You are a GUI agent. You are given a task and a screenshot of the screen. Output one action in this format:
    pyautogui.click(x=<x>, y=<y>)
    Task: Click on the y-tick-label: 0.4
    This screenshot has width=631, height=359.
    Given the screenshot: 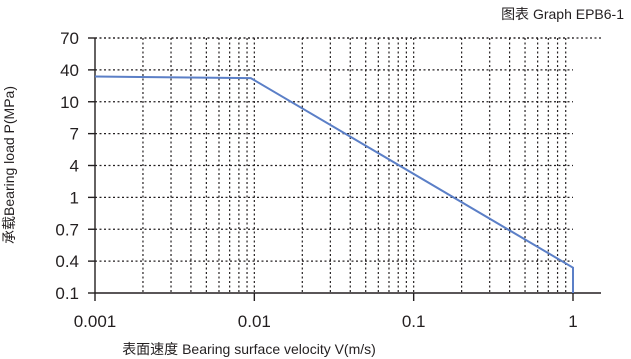 What is the action you would take?
    pyautogui.click(x=67, y=261)
    